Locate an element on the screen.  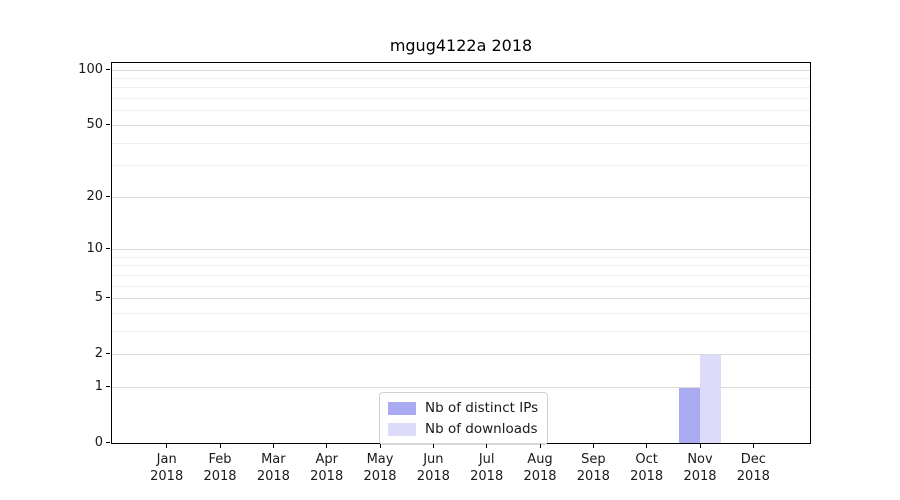
legend-item: Nb of distinct IPs is located at coordinates (463, 408).